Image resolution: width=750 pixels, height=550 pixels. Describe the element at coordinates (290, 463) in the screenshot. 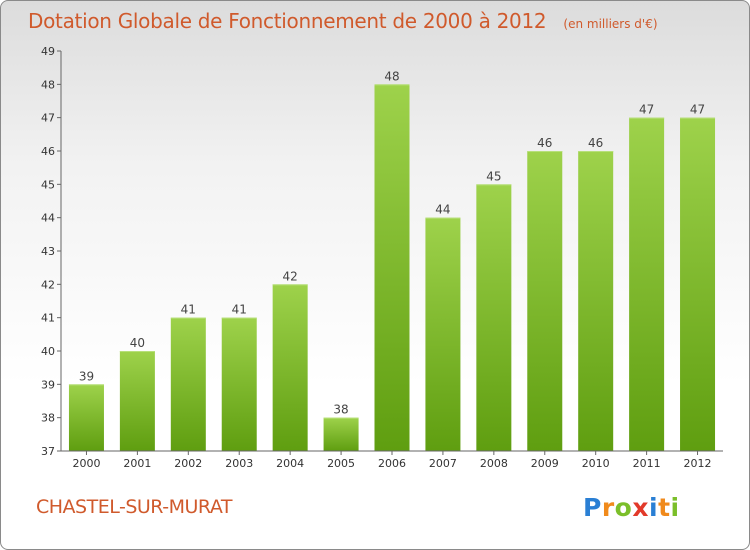

I see `x-tick-label: 2004` at that location.